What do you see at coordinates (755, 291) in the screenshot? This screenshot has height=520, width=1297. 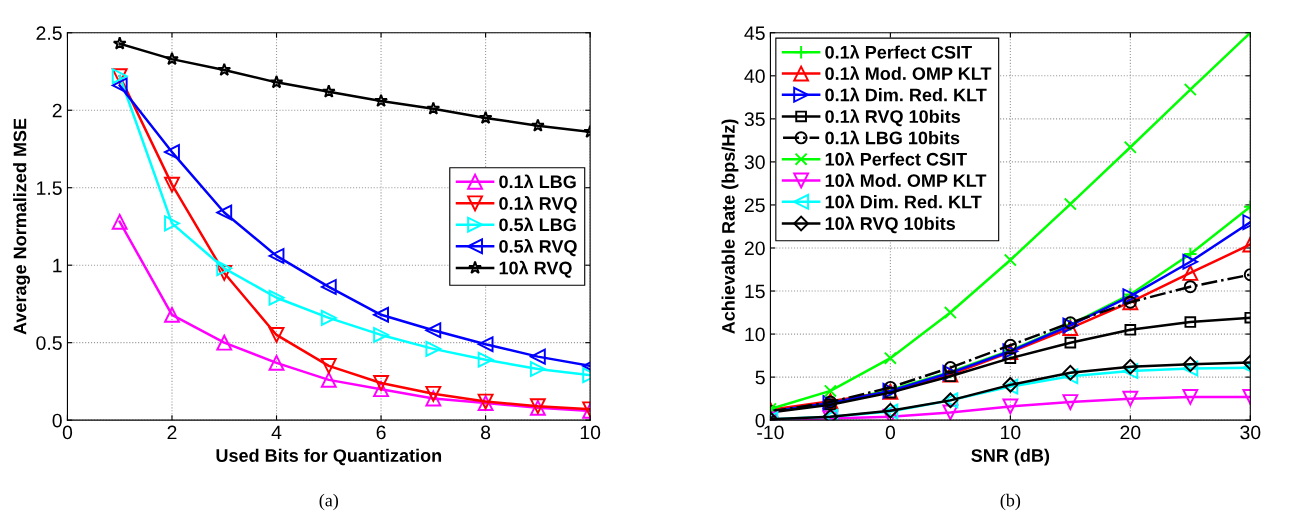 I see `y-tick-label: 15` at bounding box center [755, 291].